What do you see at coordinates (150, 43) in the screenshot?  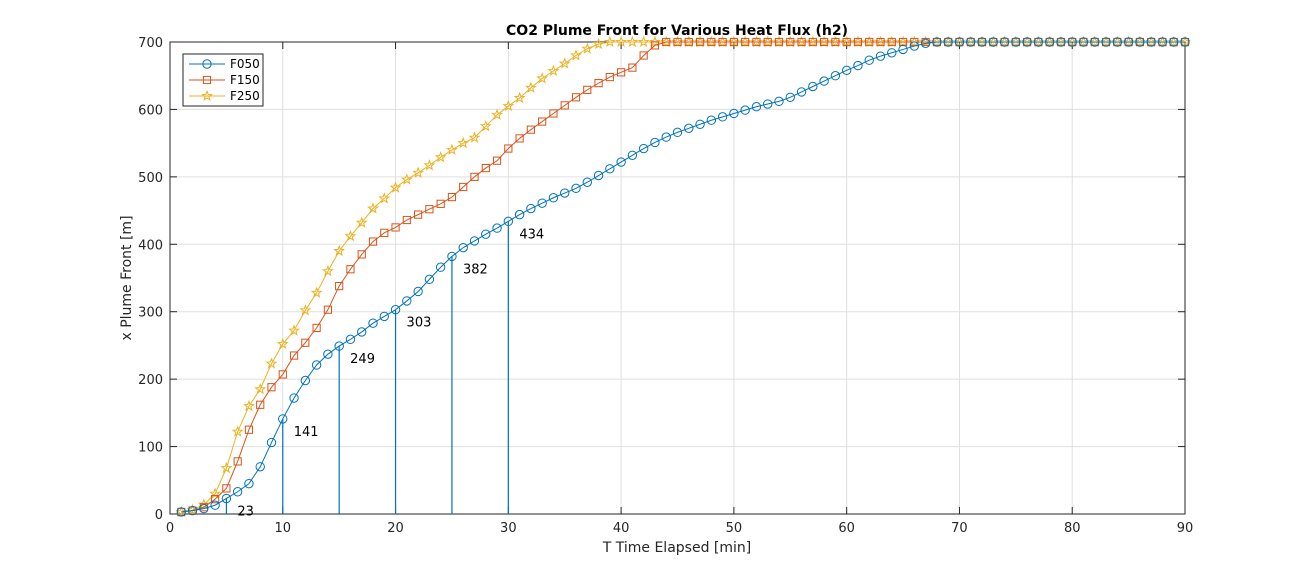 I see `y-tick-label: 700` at bounding box center [150, 43].